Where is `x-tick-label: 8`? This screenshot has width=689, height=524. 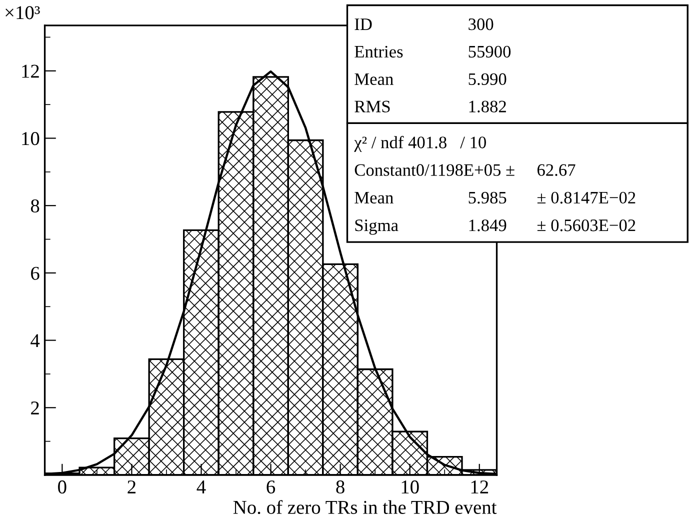 x-tick-label: 8 is located at coordinates (340, 487).